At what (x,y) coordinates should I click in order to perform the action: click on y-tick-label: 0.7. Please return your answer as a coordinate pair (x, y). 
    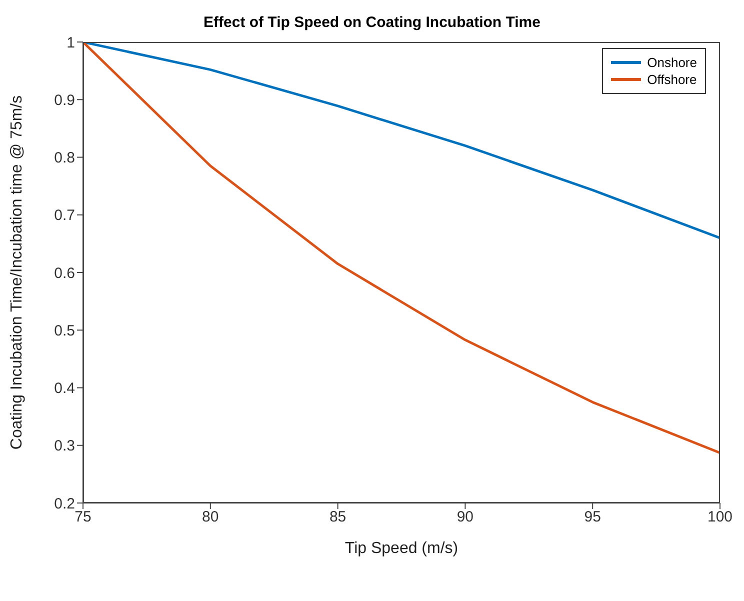
    Looking at the image, I should click on (64, 215).